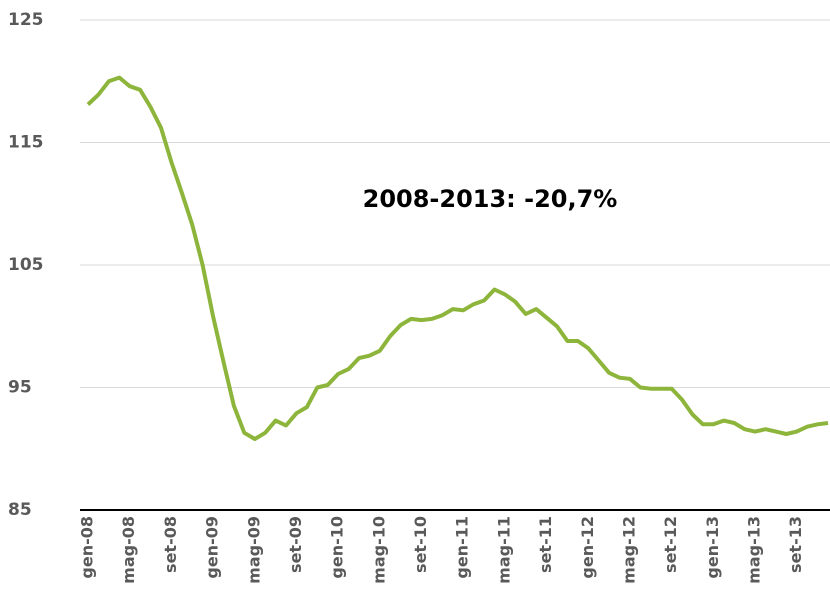 The image size is (830, 608). I want to click on y-tick-label: 105, so click(26, 265).